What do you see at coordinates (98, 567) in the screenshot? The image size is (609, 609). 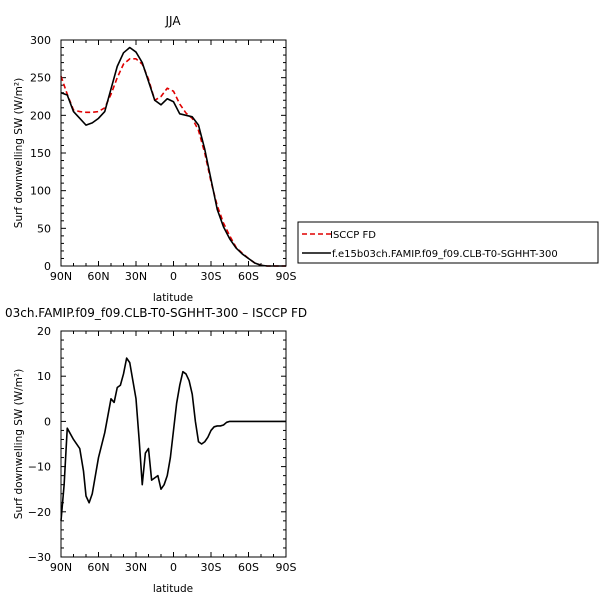 I see `bottom-x-tick-label: 60N` at bounding box center [98, 567].